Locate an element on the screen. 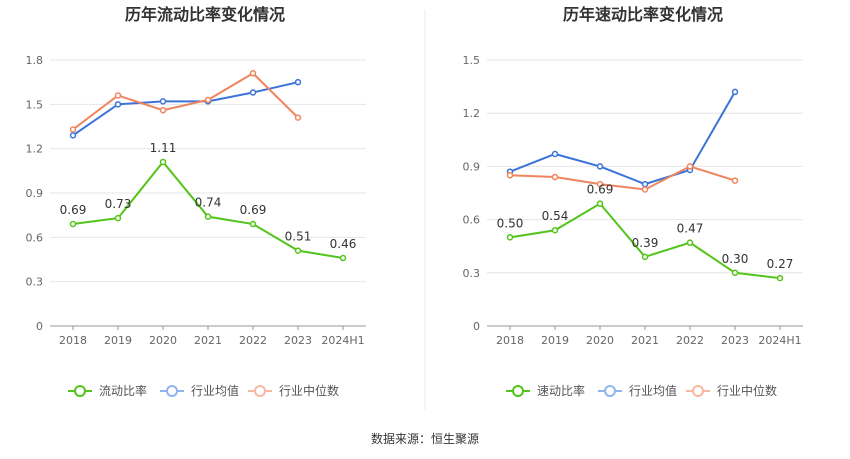  data-label: 0.74 is located at coordinates (208, 203).